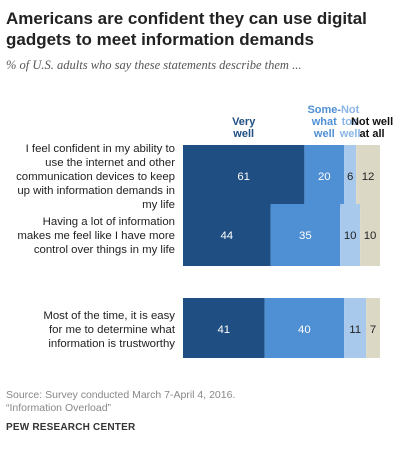 This screenshot has height=449, width=420. I want to click on category-label: Most of the time, it is easy, so click(109, 316).